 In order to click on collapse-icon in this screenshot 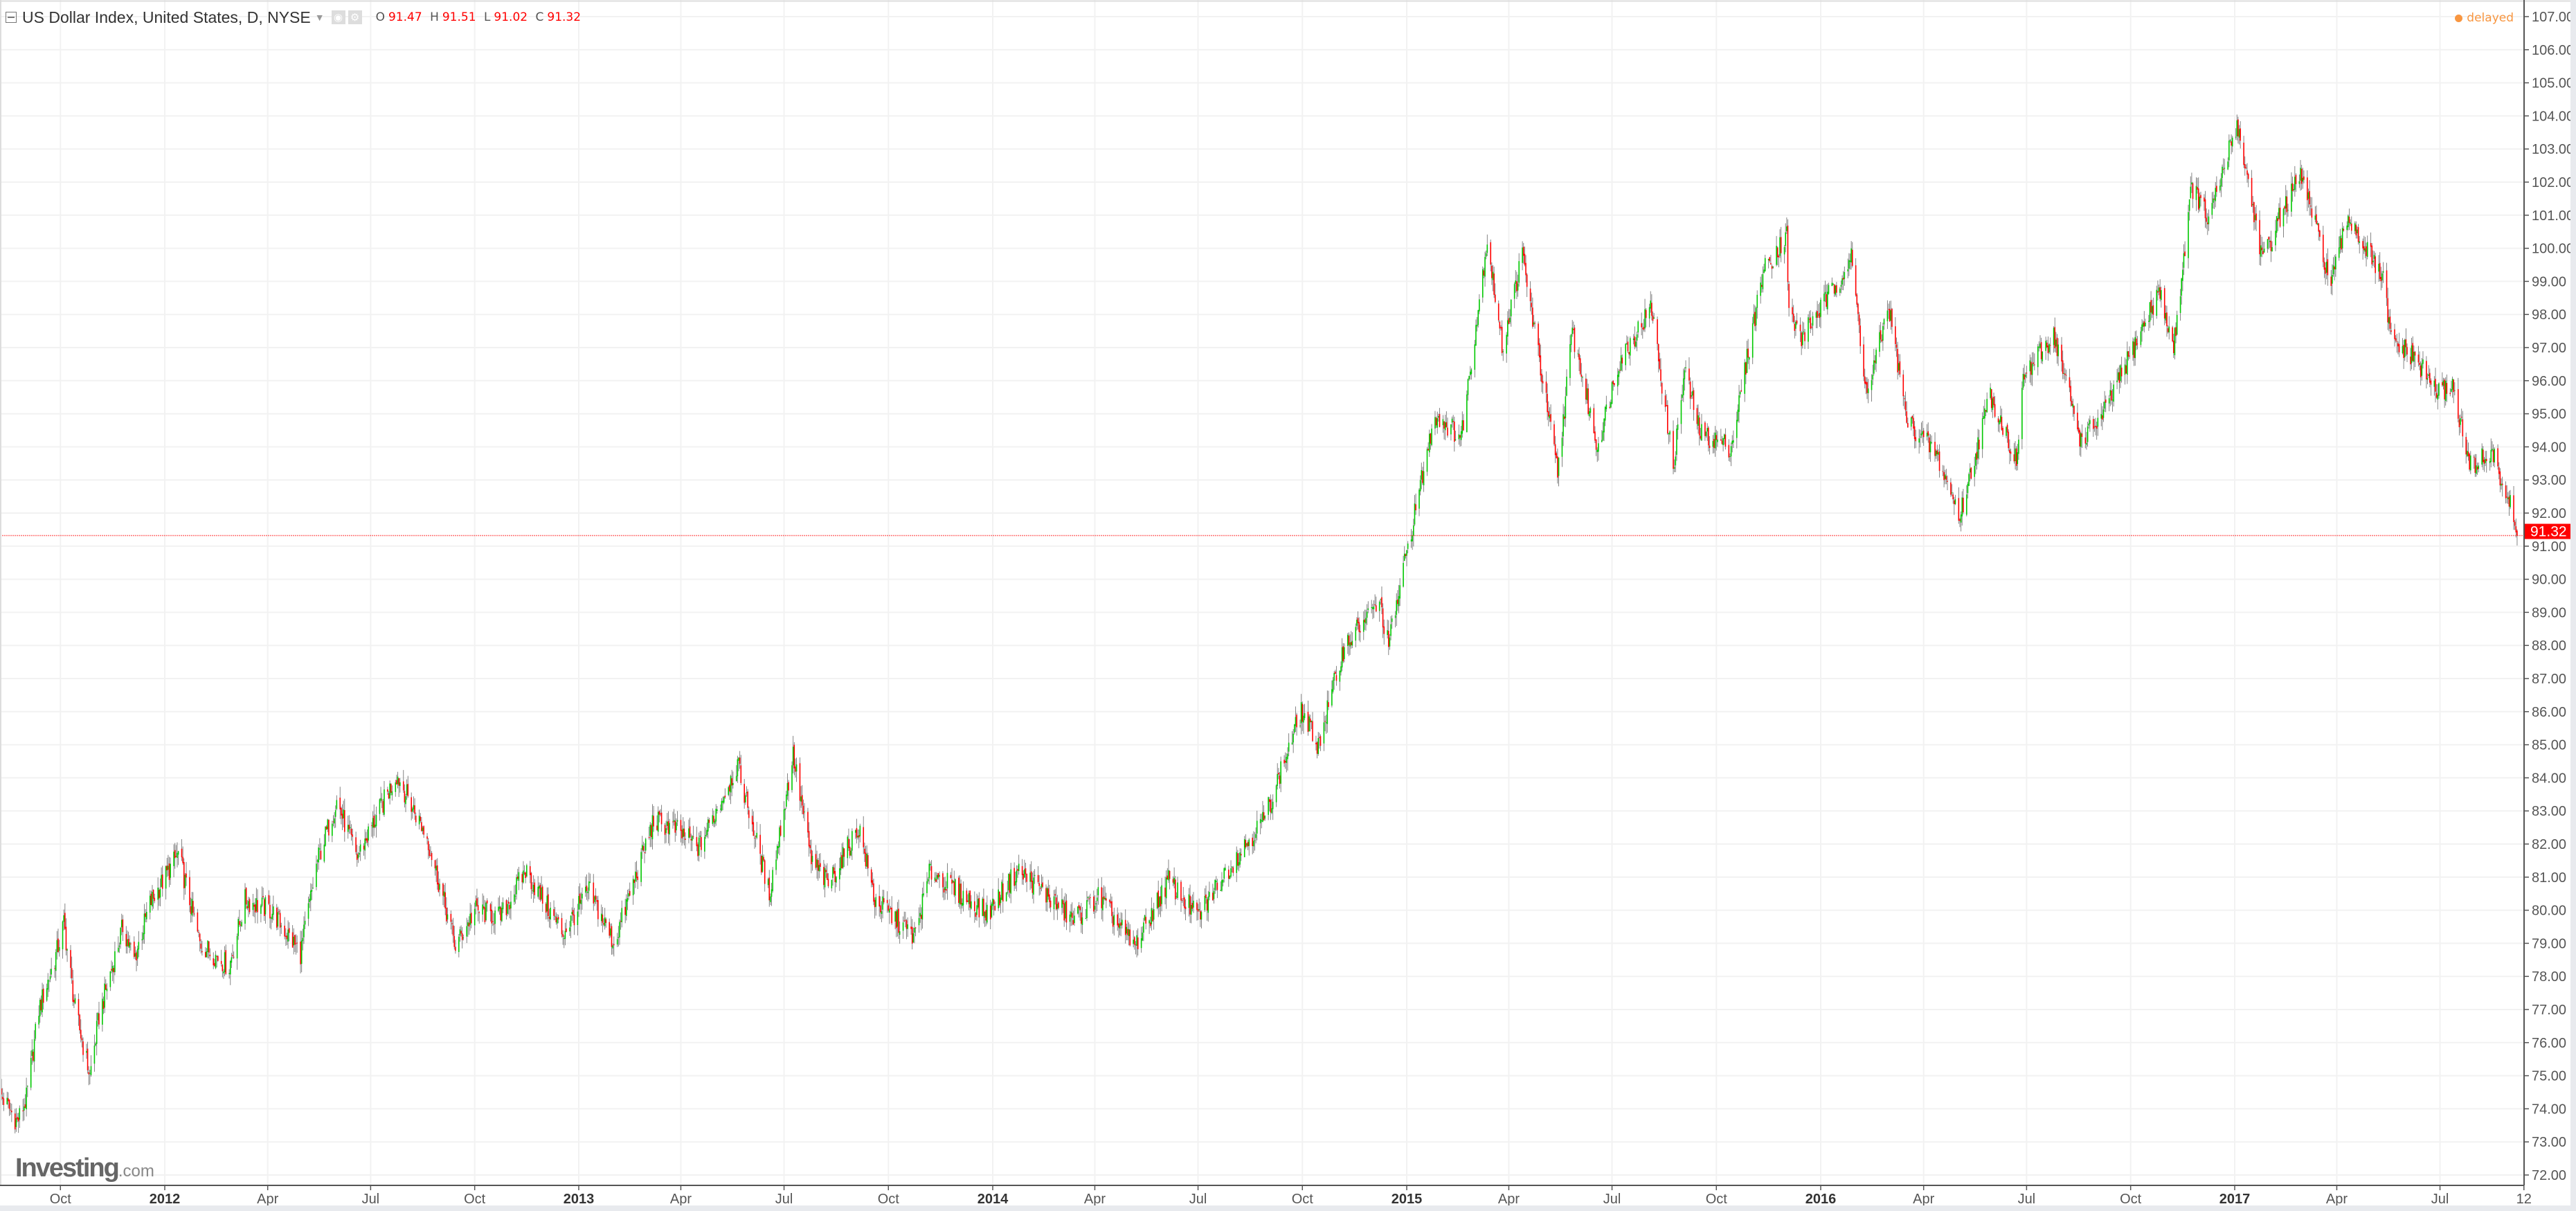, I will do `click(12, 17)`.